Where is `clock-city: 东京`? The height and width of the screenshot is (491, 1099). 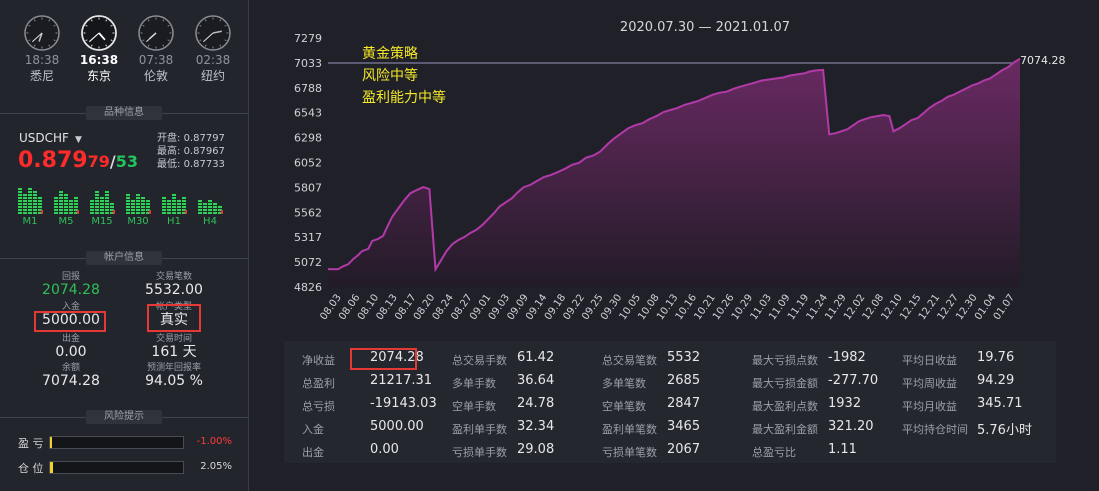 clock-city: 东京 is located at coordinates (98, 76).